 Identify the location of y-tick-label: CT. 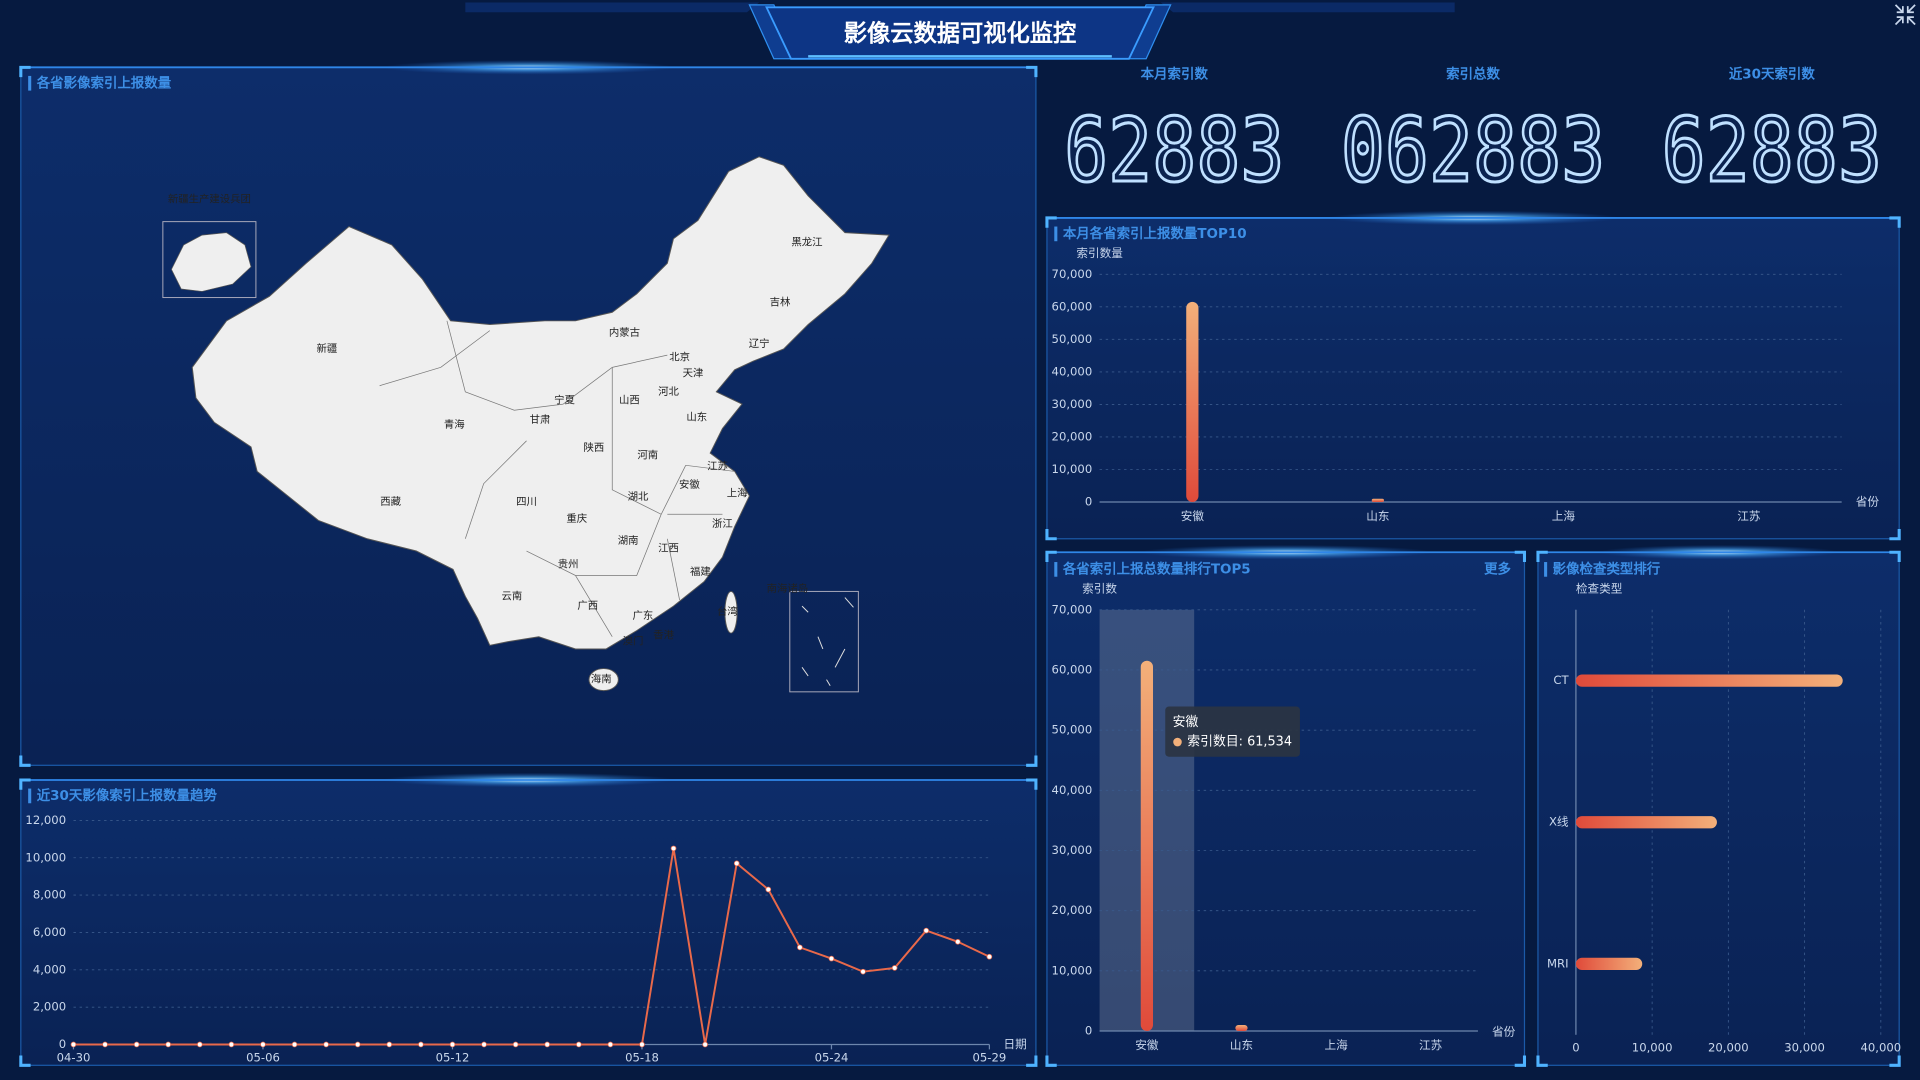
(1561, 680).